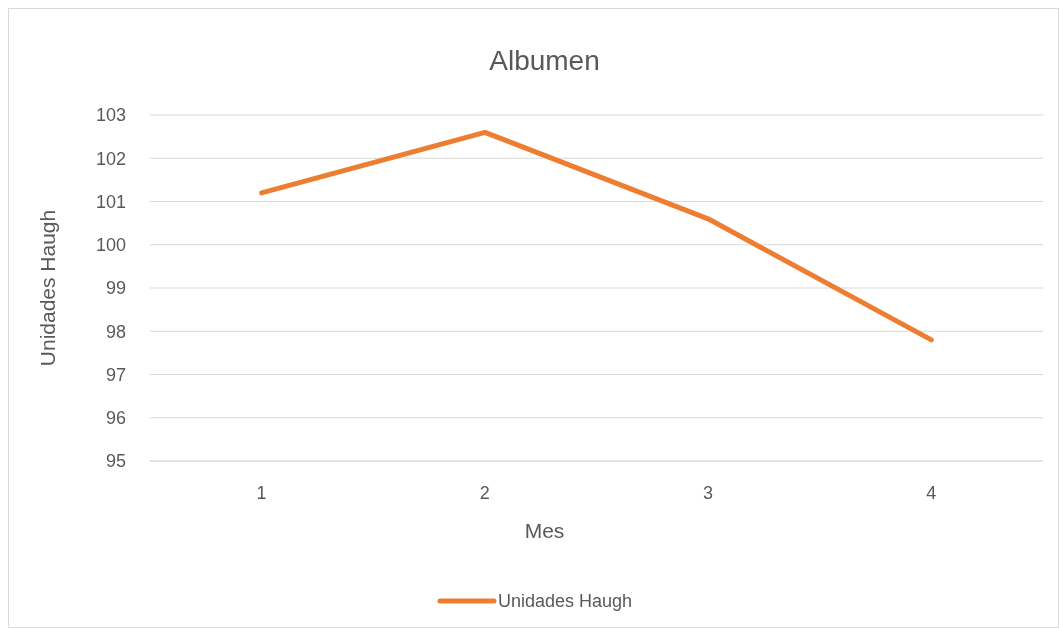  What do you see at coordinates (110, 158) in the screenshot?
I see `y-tick-label: 102` at bounding box center [110, 158].